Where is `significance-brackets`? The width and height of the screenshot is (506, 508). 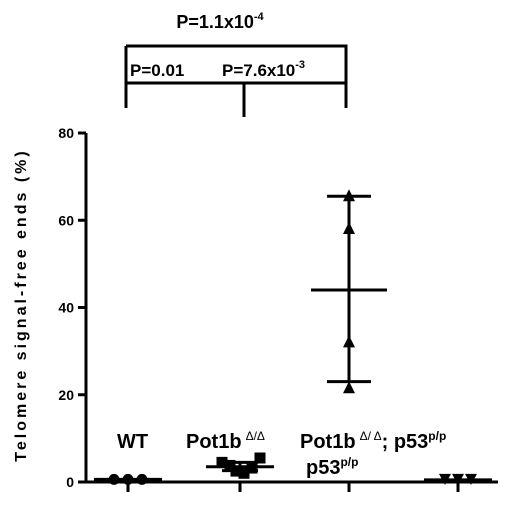
significance-brackets is located at coordinates (236, 80).